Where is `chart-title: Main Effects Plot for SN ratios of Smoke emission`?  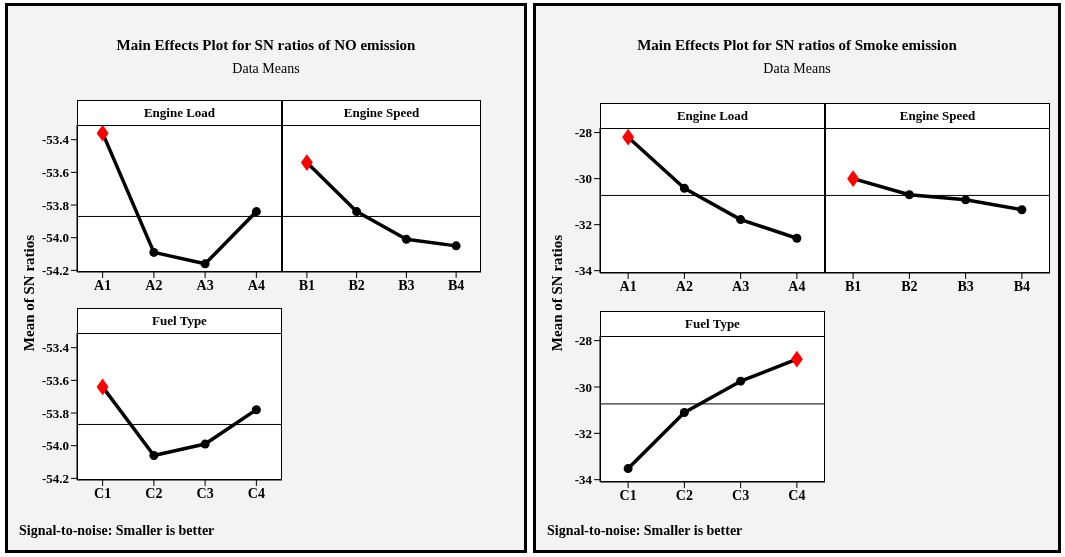
chart-title: Main Effects Plot for SN ratios of Smoke emission is located at coordinates (797, 45).